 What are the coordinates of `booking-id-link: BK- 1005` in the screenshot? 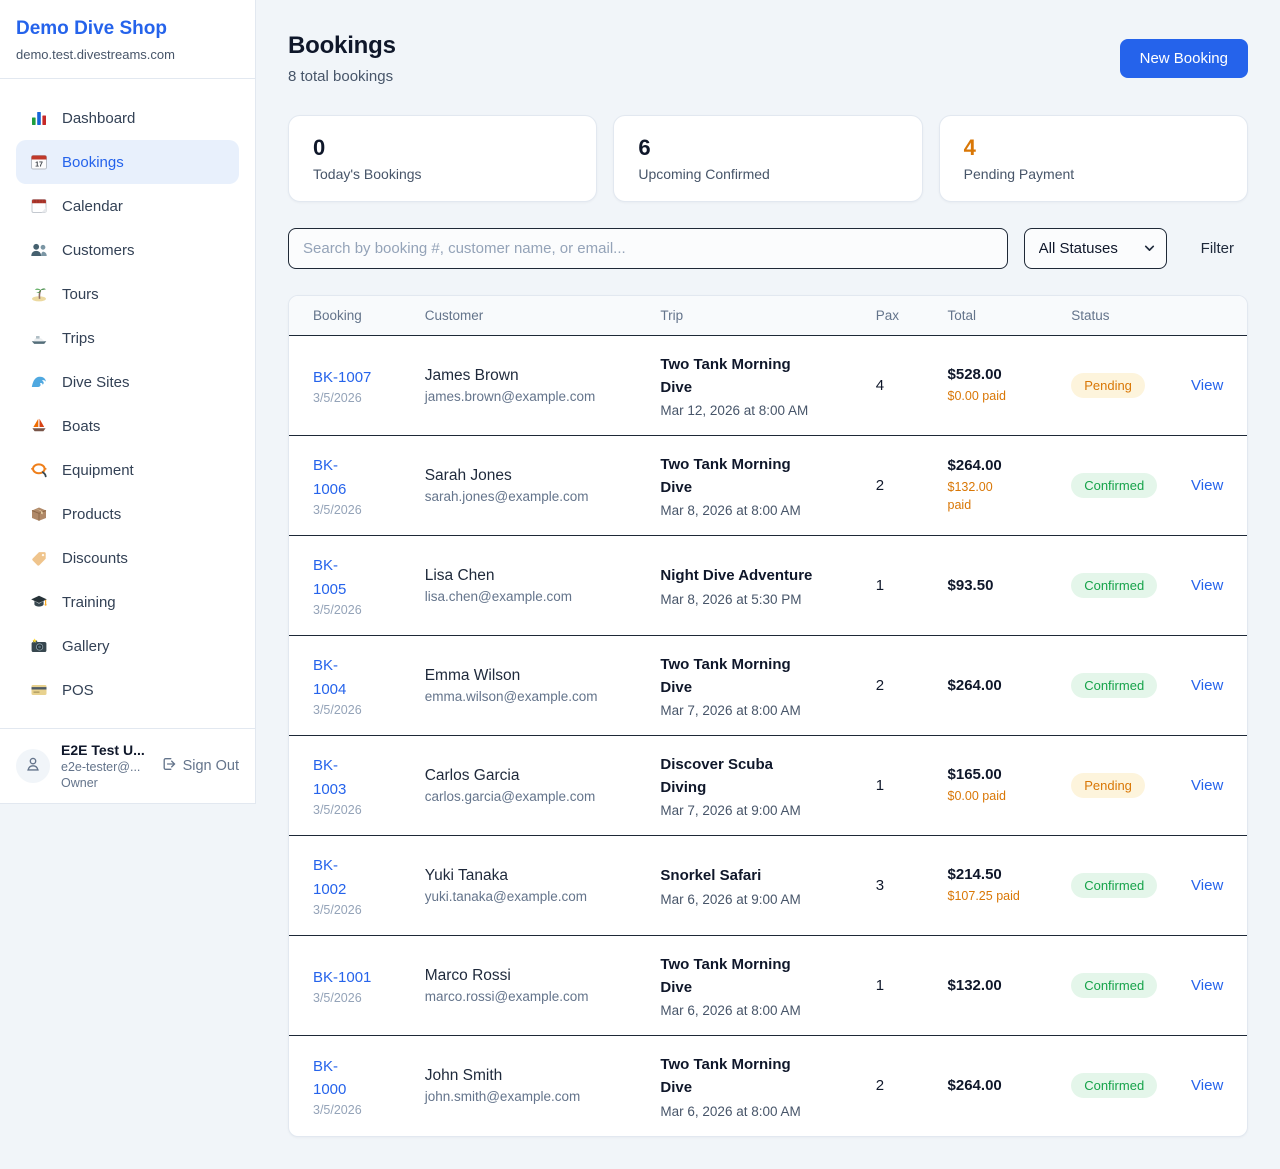 It's located at (330, 577).